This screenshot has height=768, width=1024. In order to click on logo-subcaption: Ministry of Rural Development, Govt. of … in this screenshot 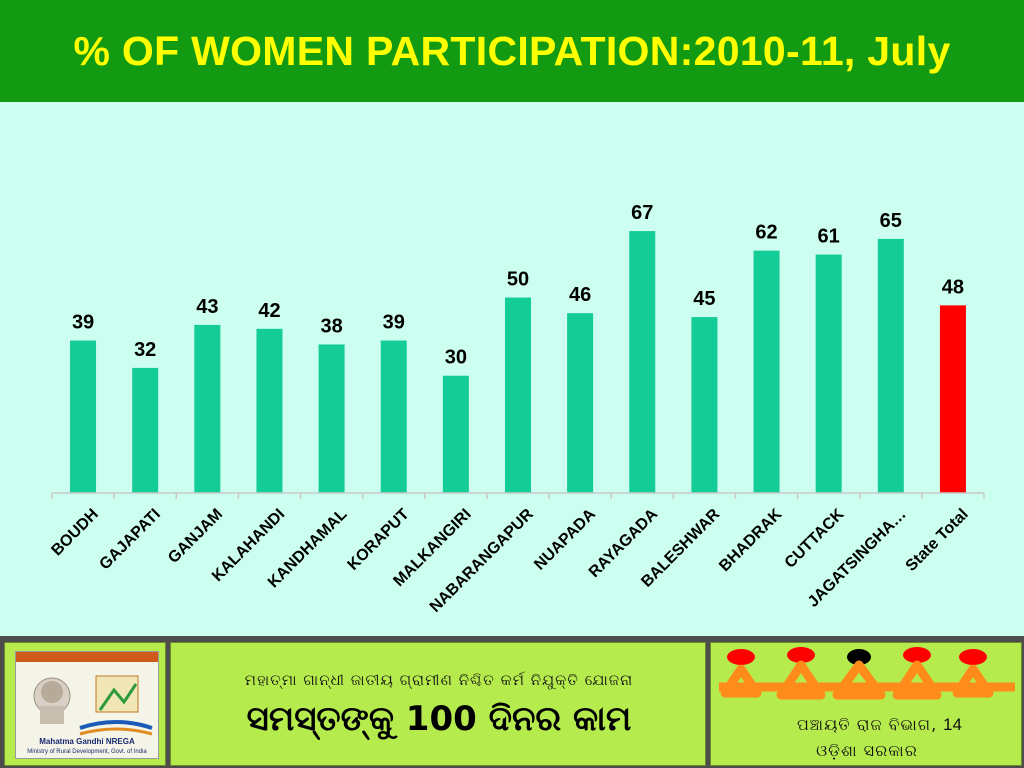, I will do `click(87, 752)`.